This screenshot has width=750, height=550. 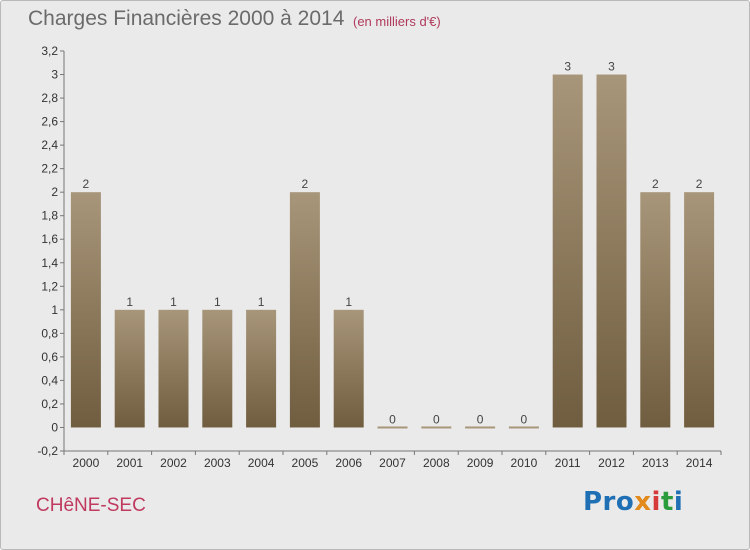 I want to click on y-tick-label: 2,2, so click(x=49, y=169).